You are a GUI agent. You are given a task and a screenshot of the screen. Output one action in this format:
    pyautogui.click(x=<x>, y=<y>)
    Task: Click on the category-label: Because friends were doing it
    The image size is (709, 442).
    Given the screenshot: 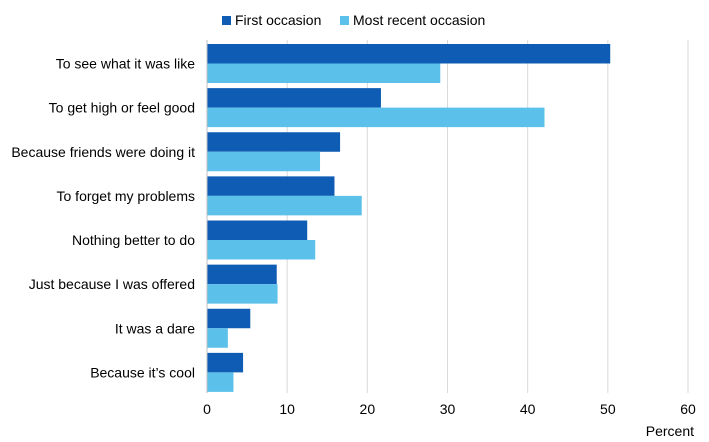 What is the action you would take?
    pyautogui.click(x=103, y=152)
    